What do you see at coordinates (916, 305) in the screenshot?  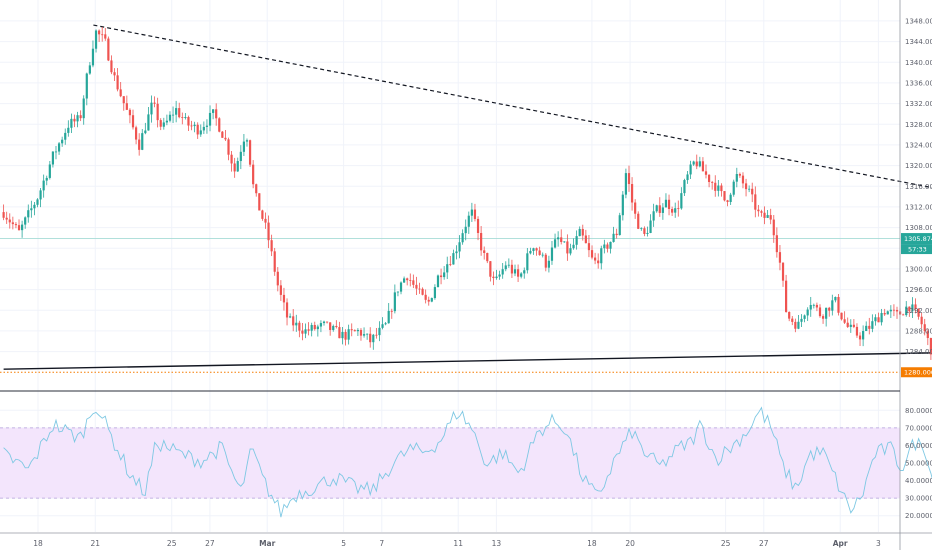 I see `price-scale-labels: 1305.874 57:33 1280.000` at bounding box center [916, 305].